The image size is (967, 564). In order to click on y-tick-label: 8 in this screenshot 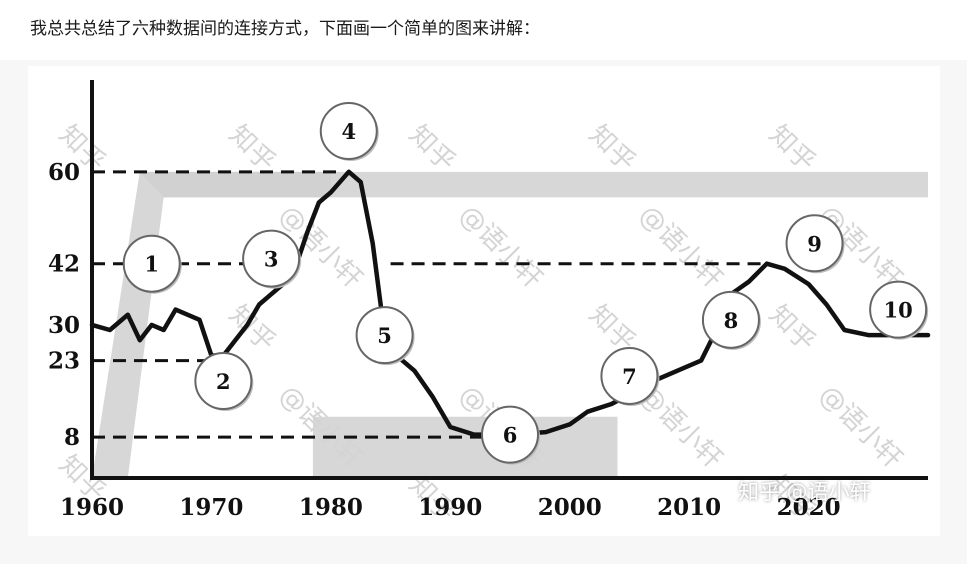, I will do `click(72, 437)`.